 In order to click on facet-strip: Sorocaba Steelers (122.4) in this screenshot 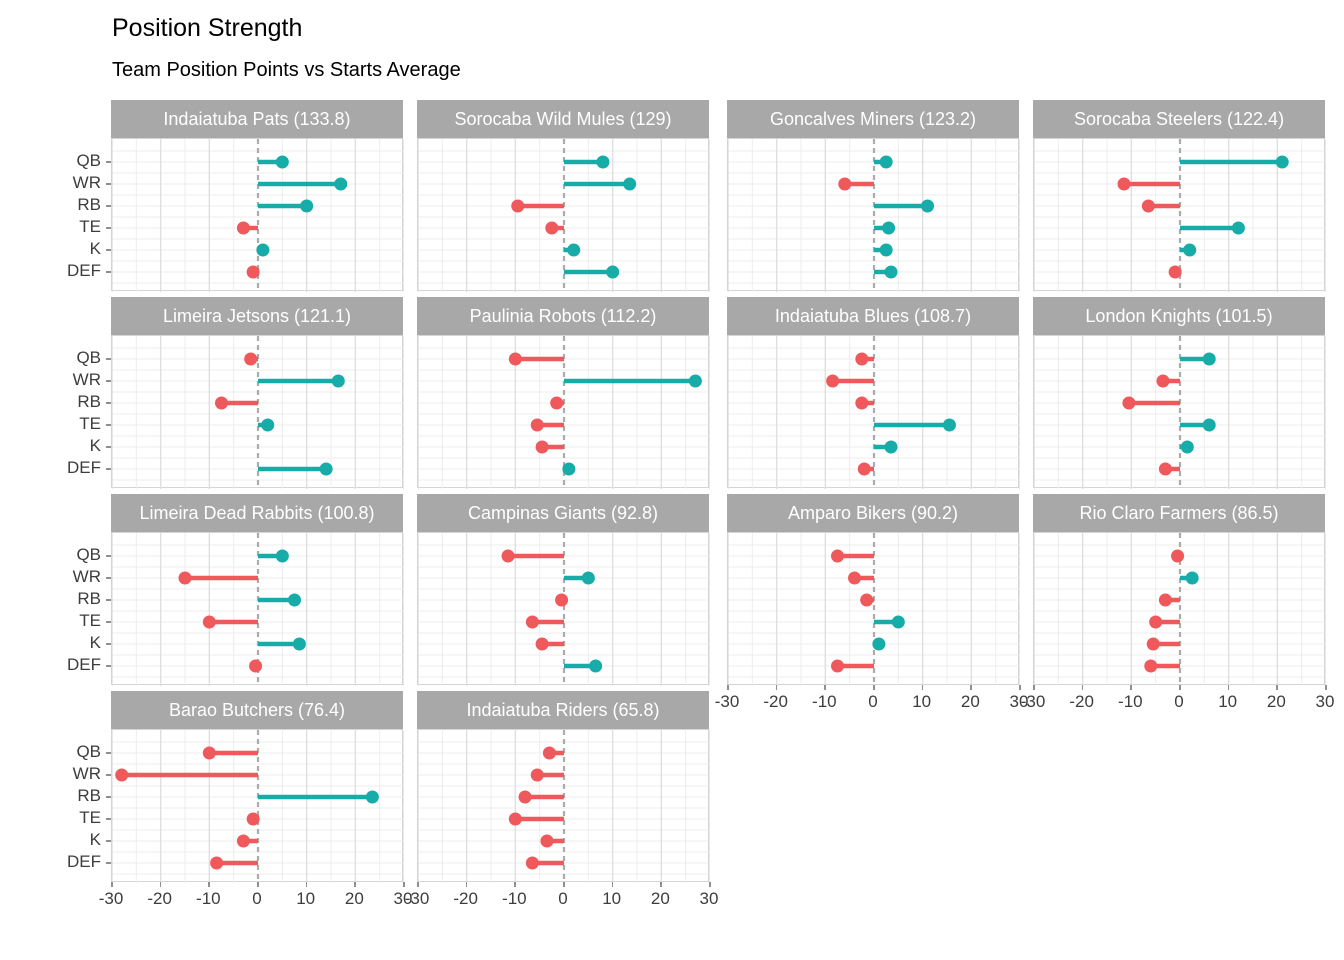, I will do `click(1179, 119)`.